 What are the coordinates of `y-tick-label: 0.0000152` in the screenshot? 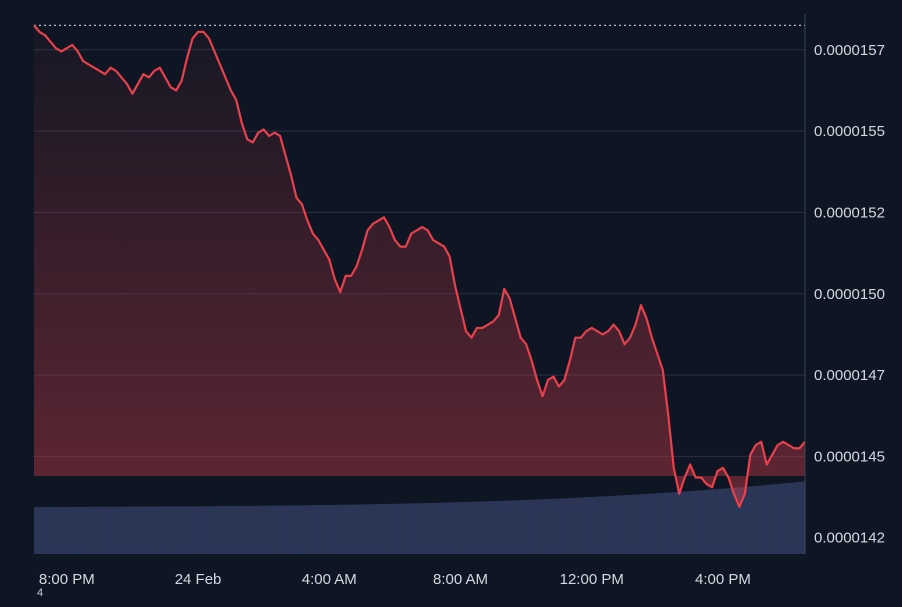 It's located at (849, 212).